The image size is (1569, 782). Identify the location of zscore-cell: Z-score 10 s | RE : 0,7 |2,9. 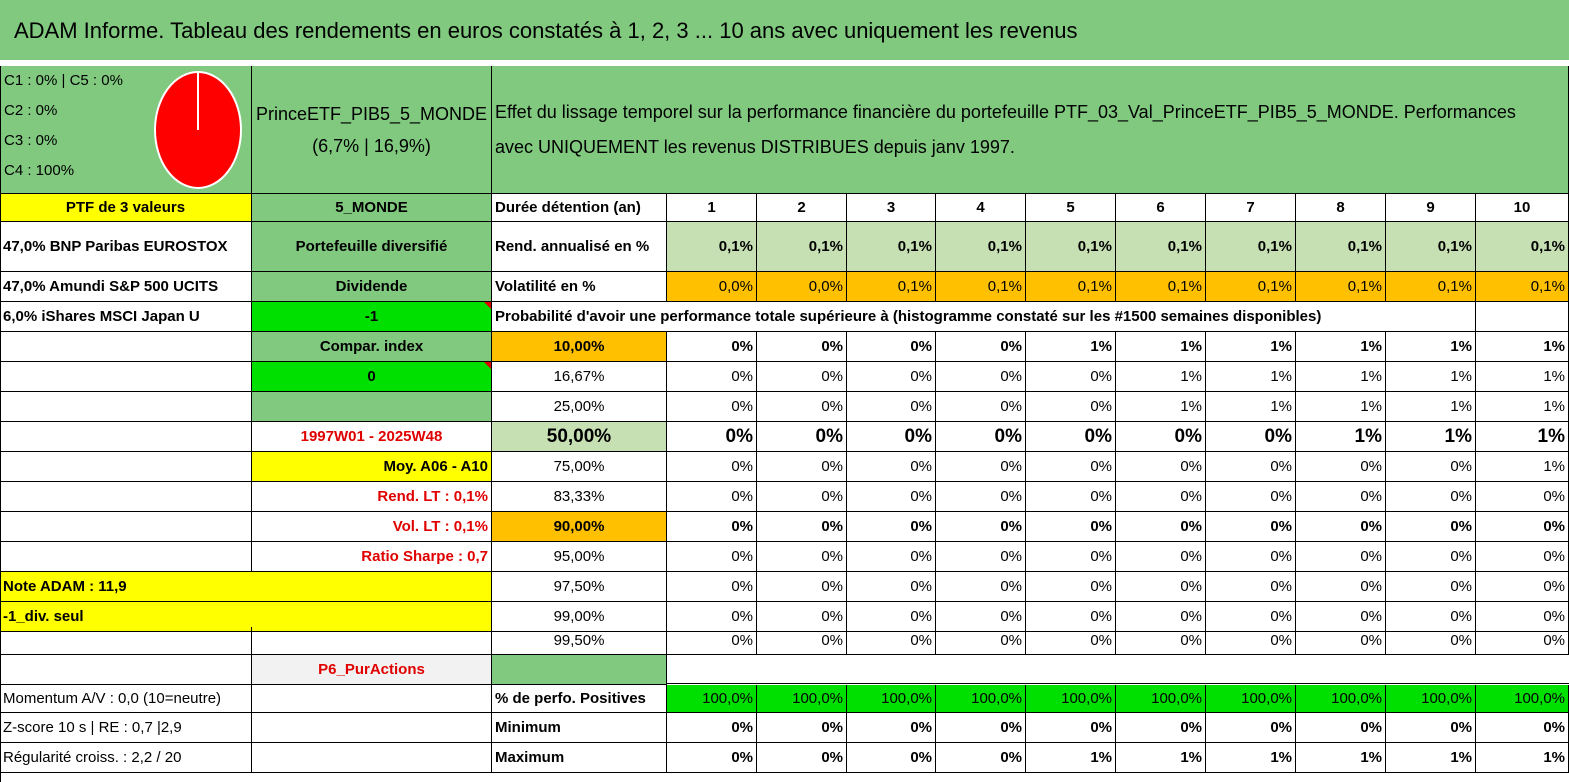
(246, 728).